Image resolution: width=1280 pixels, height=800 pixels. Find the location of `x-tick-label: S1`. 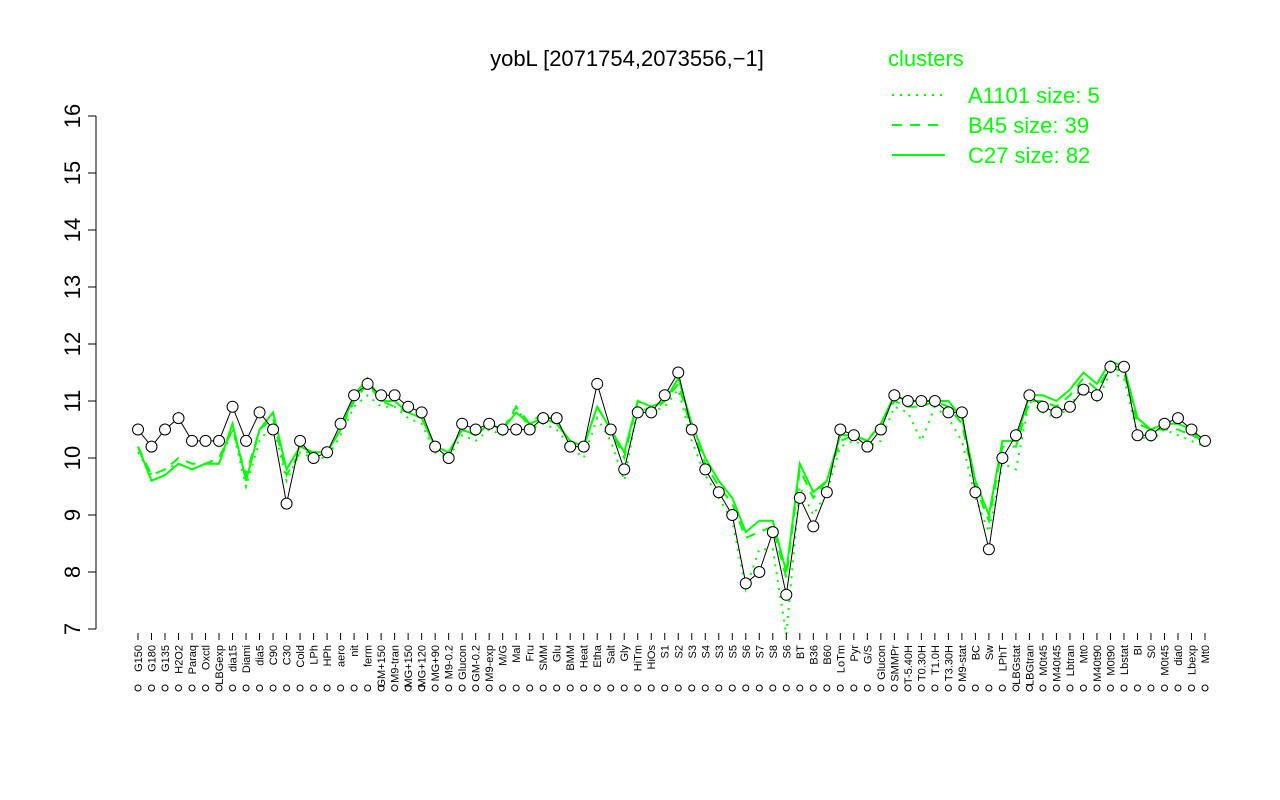

x-tick-label: S1 is located at coordinates (666, 651).